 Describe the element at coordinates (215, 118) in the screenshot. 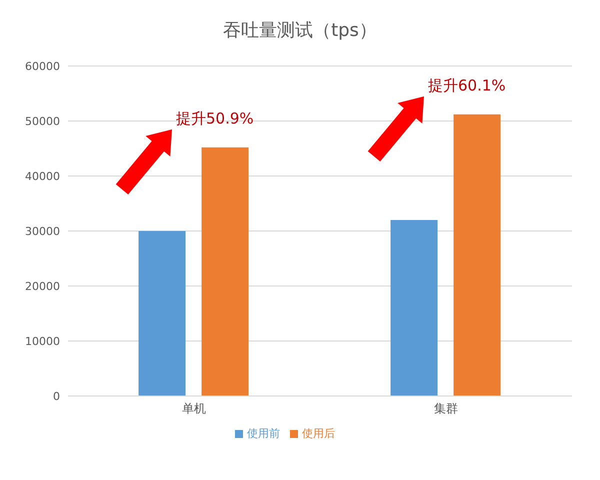

I see `annotation: 提升50.9%` at that location.